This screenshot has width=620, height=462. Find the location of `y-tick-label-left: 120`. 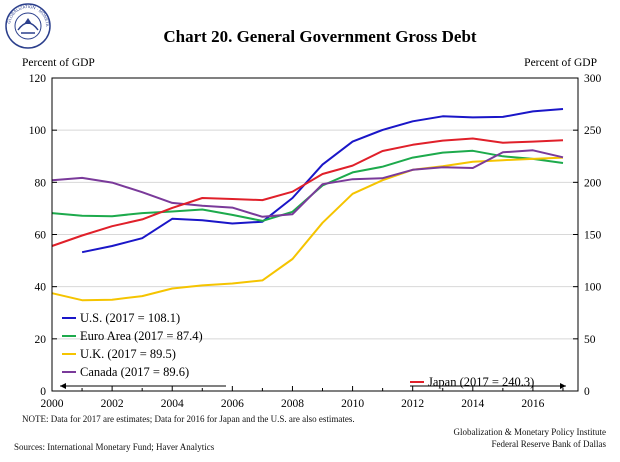

y-tick-label-left: 120 is located at coordinates (38, 79).